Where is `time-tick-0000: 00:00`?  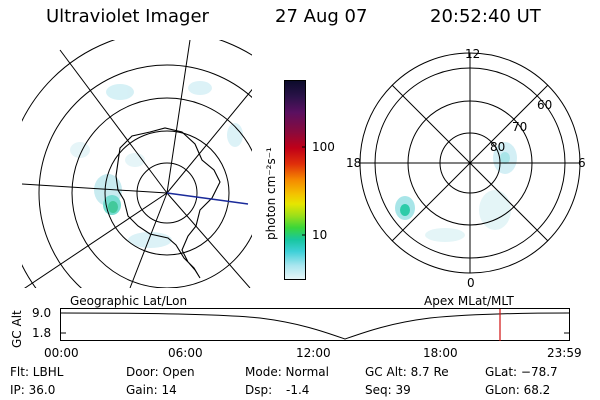
time-tick-0000: 00:00 is located at coordinates (61, 353).